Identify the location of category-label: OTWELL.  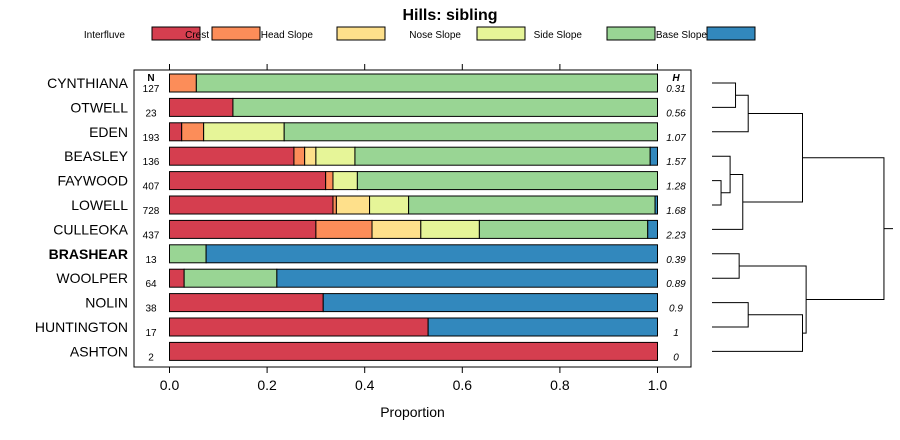
(99, 107).